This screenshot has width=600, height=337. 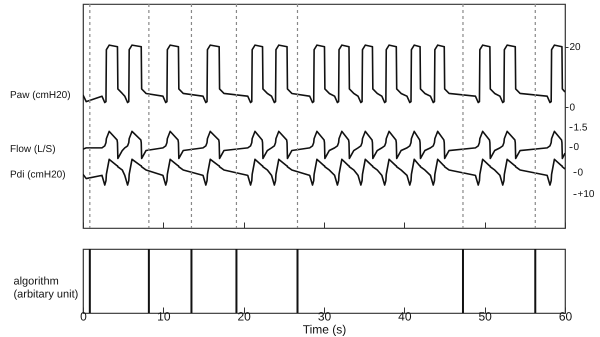 I want to click on y3-tick-label: +10, so click(x=586, y=194).